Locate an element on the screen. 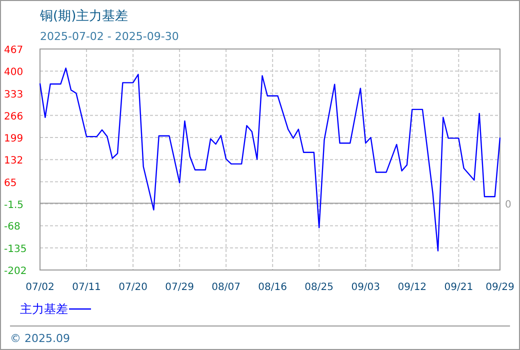 The height and width of the screenshot is (350, 520). y-tick-label: 467 is located at coordinates (14, 50).